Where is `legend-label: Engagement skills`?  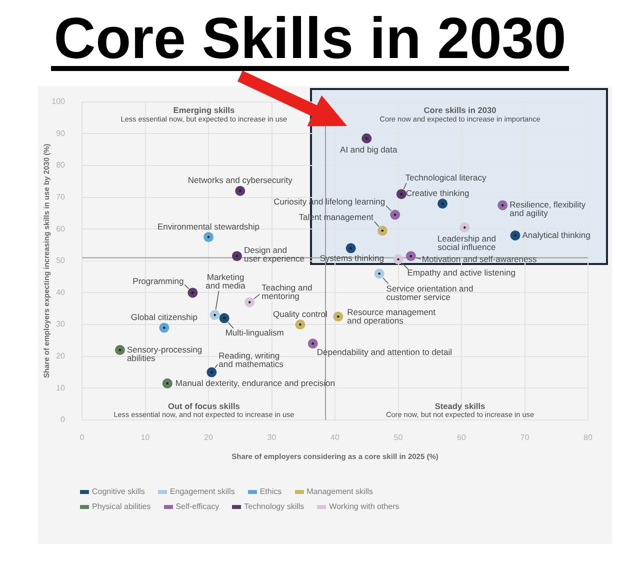 legend-label: Engagement skills is located at coordinates (202, 491).